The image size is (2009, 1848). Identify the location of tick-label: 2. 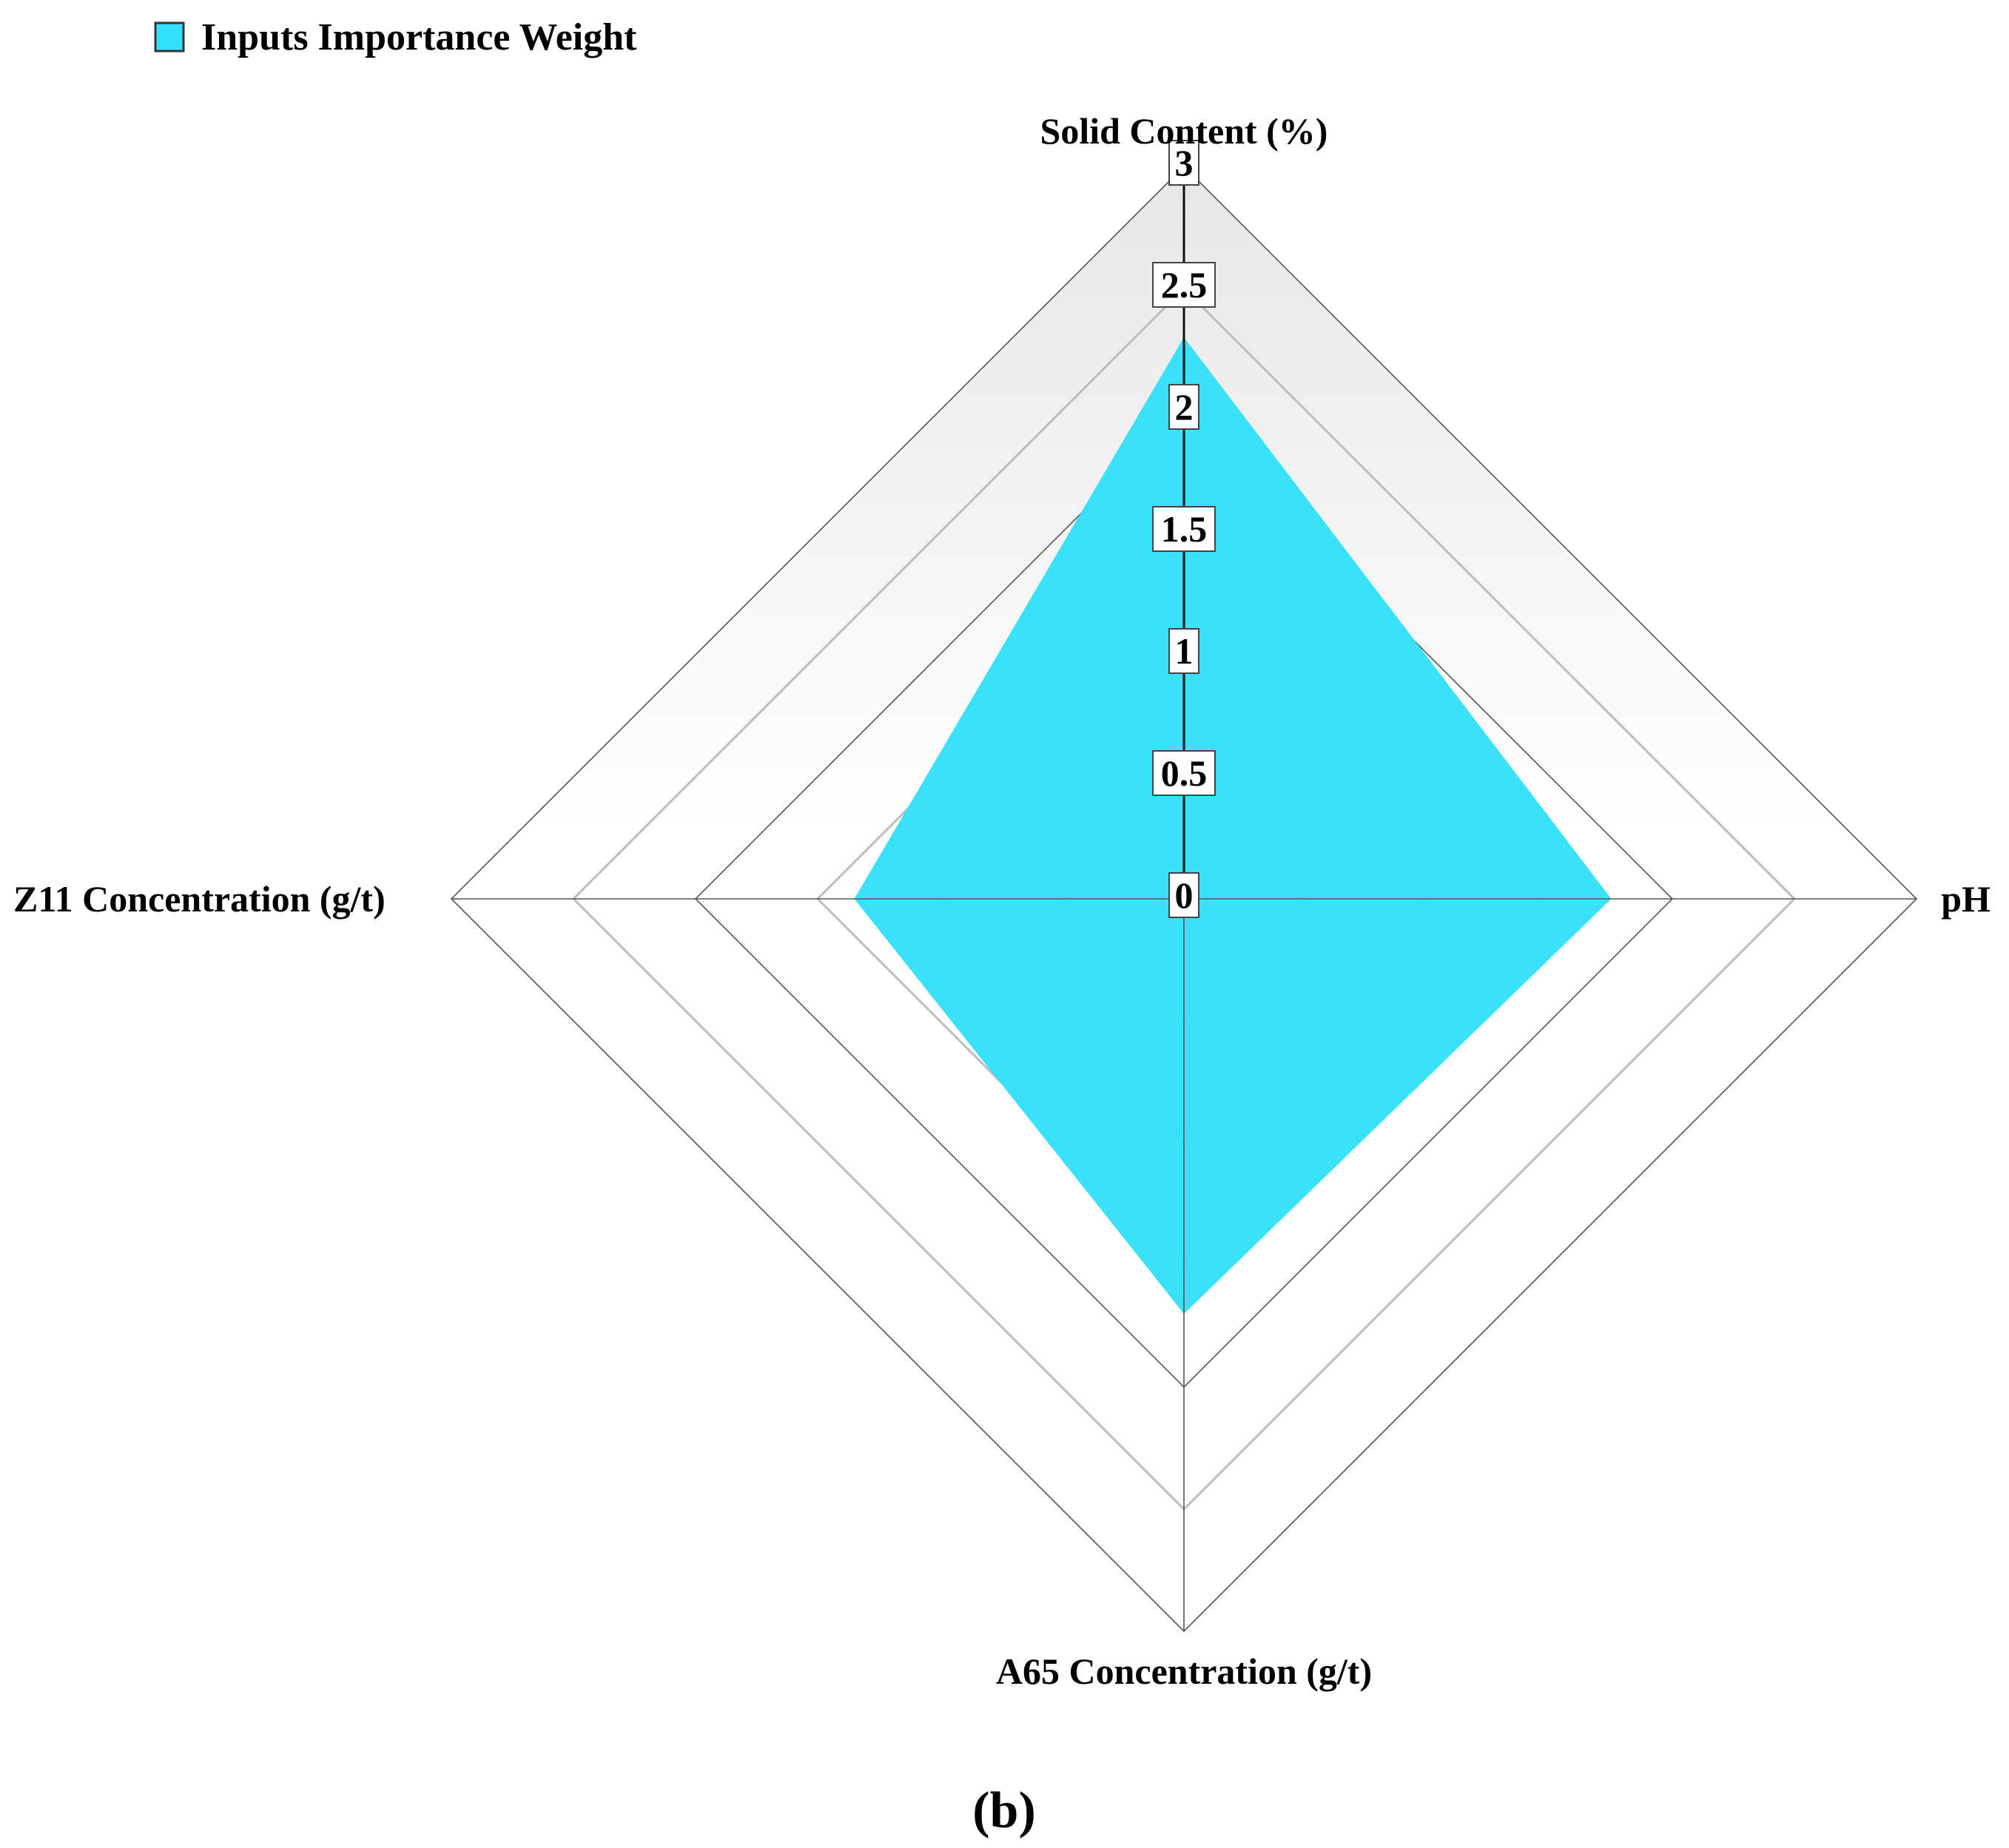
(1184, 407).